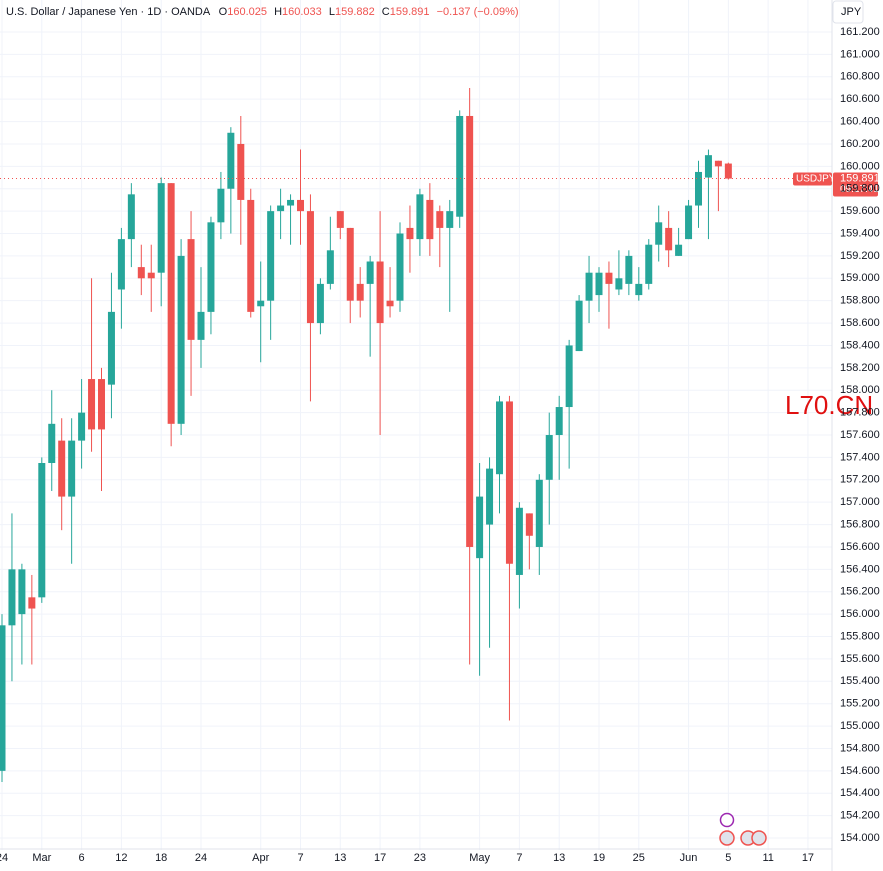 This screenshot has height=871, width=883. Describe the element at coordinates (860, 32) in the screenshot. I see `y-tick-label: 161.200` at that location.